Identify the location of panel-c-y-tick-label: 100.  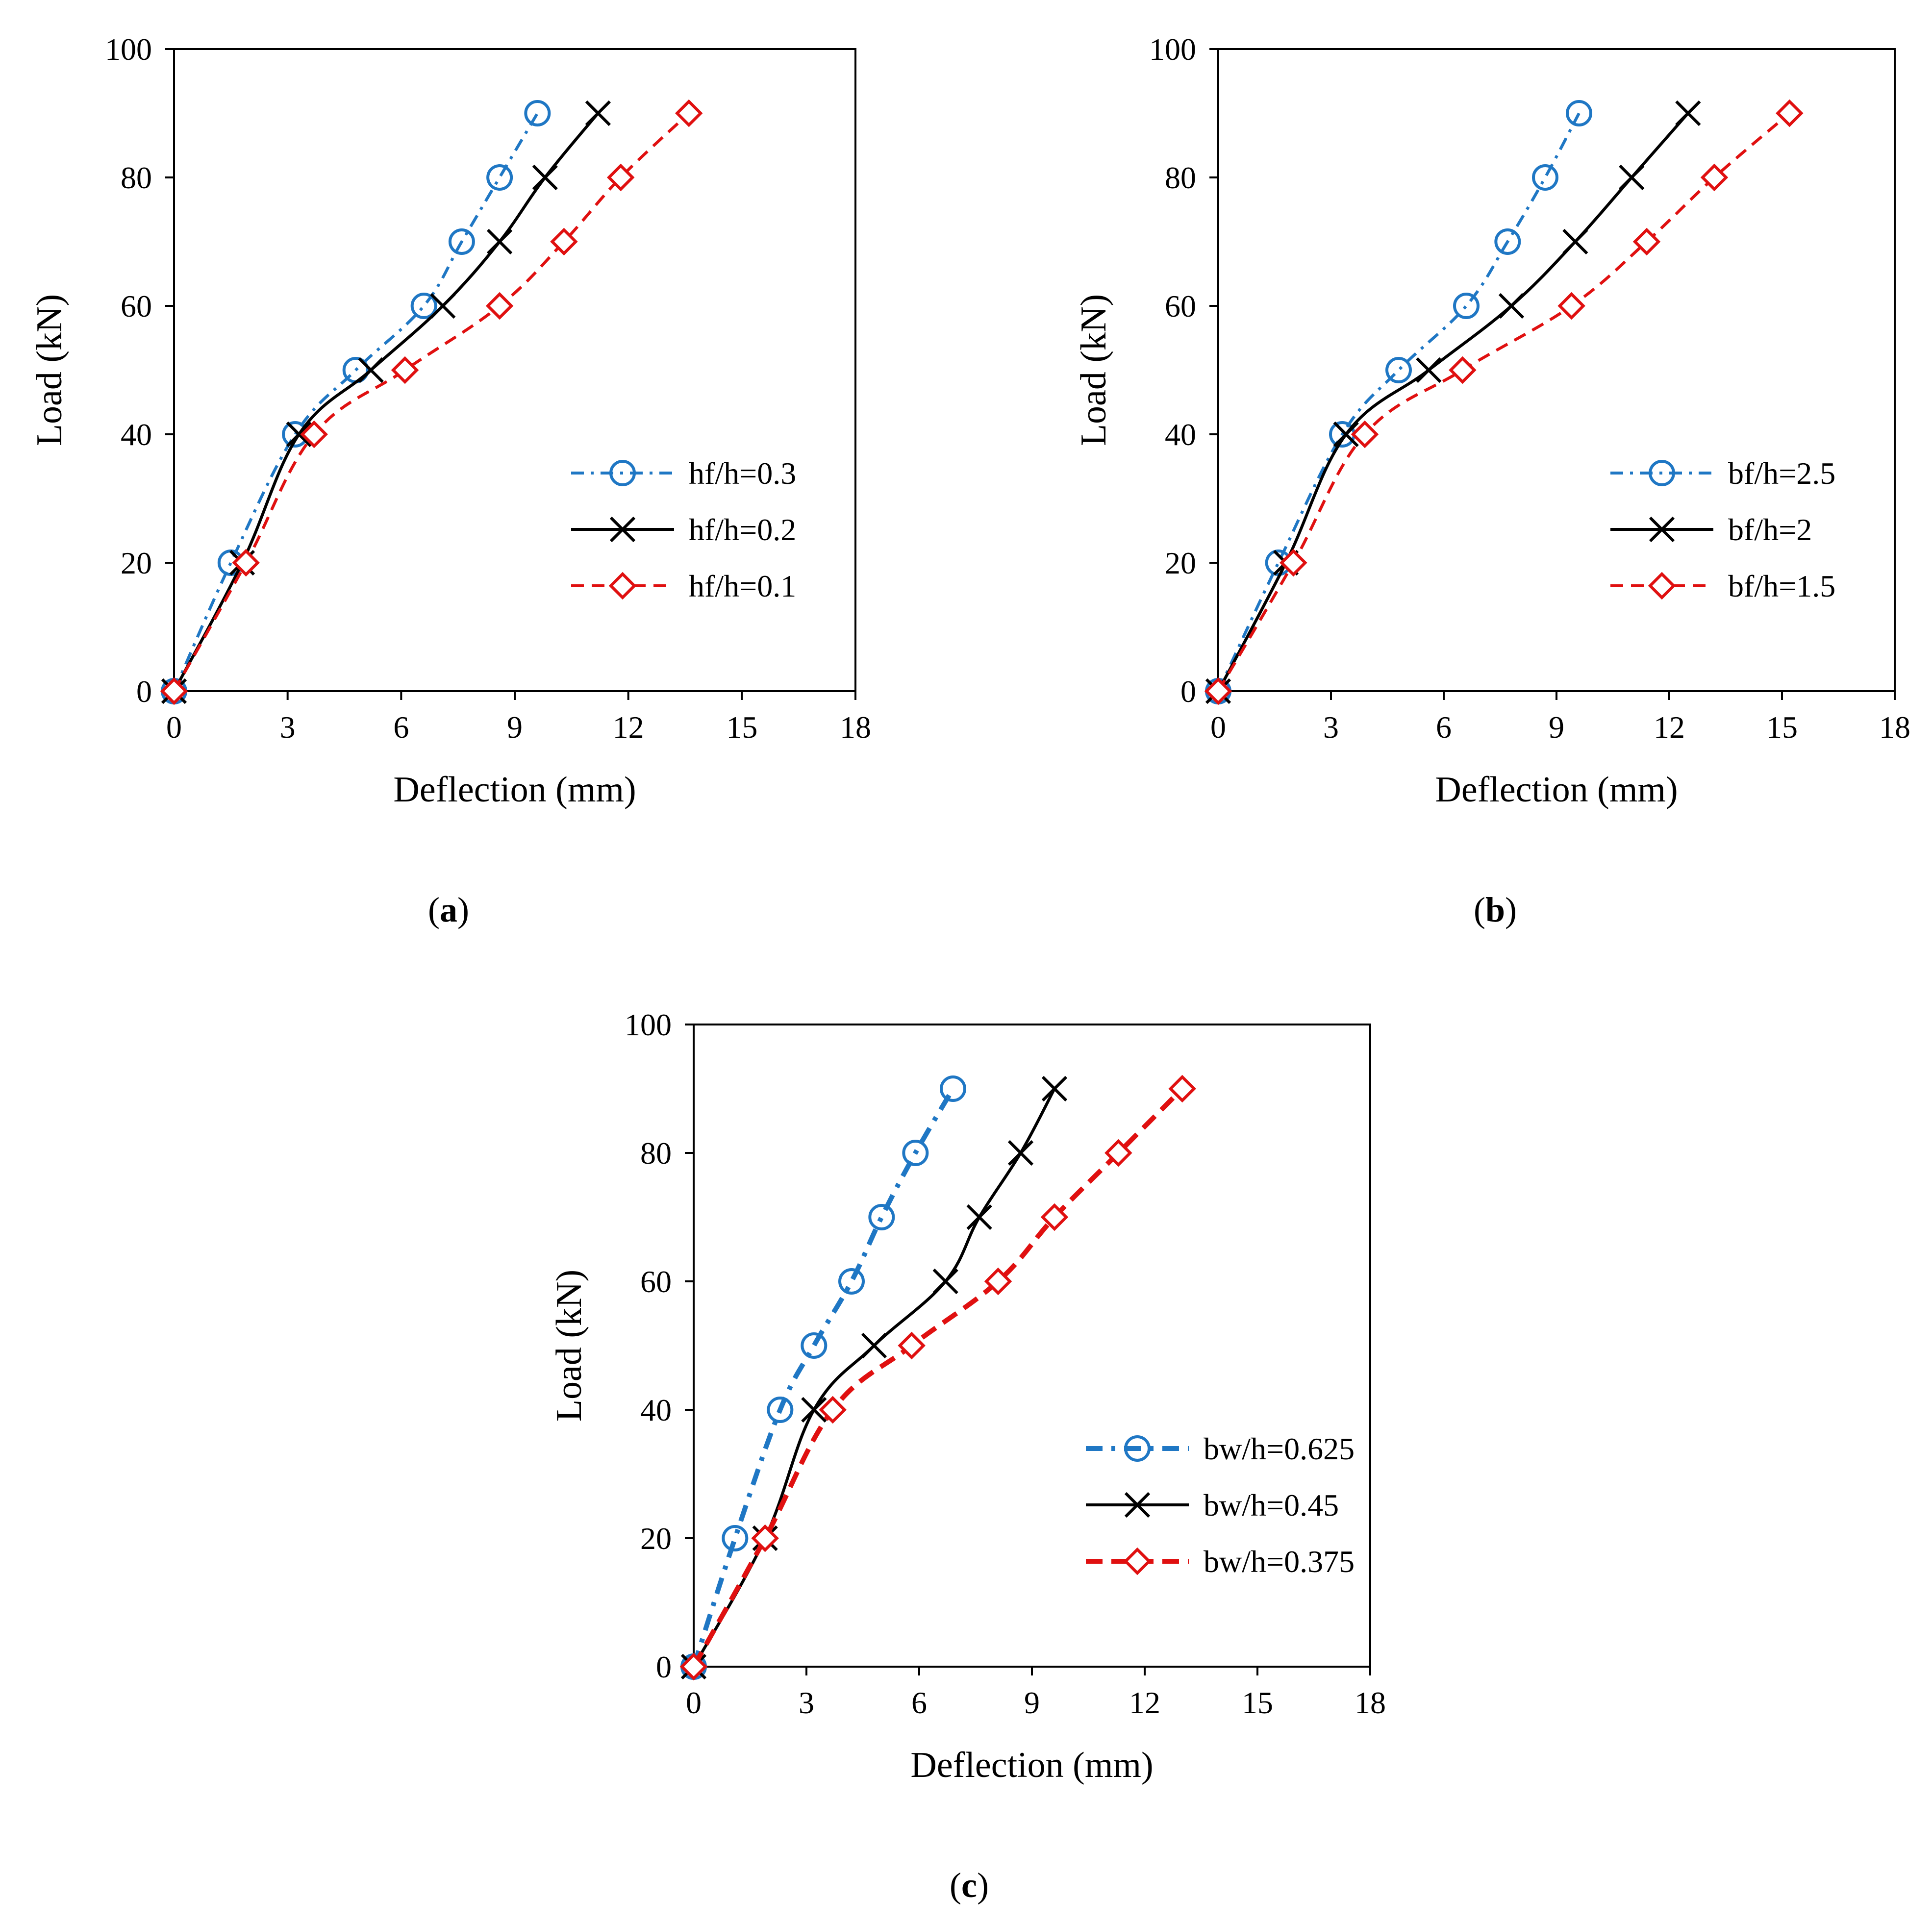
(648, 1024).